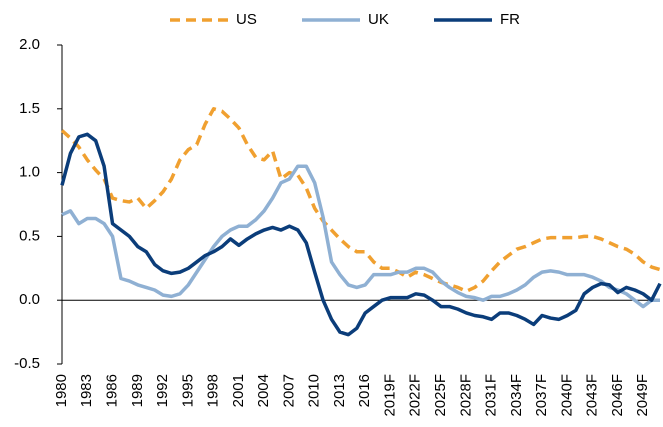 The width and height of the screenshot is (663, 427). I want to click on x-tick-label: 1986, so click(112, 390).